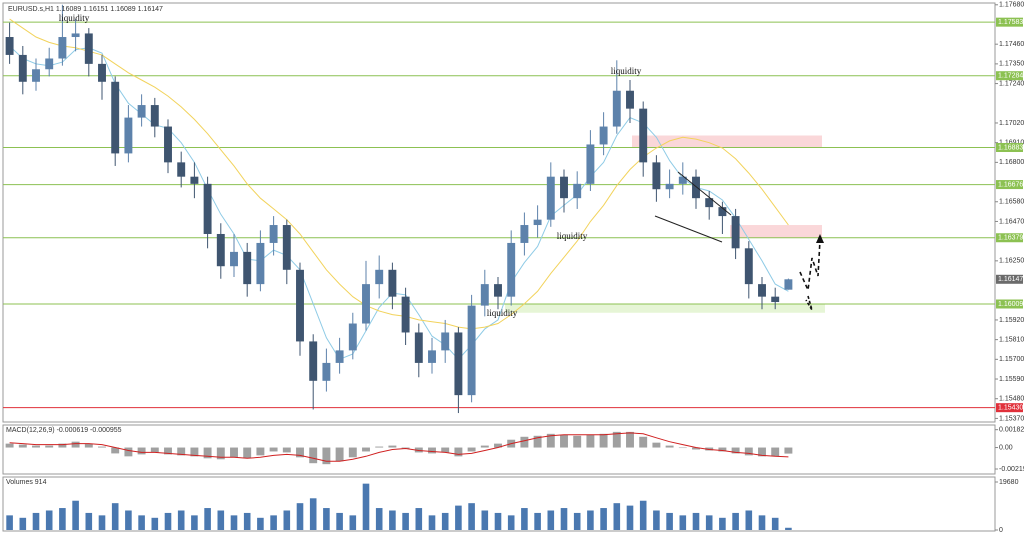 This screenshot has height=537, width=1024. What do you see at coordinates (1011, 399) in the screenshot?
I see `y-tick-label: 1.15480` at bounding box center [1011, 399].